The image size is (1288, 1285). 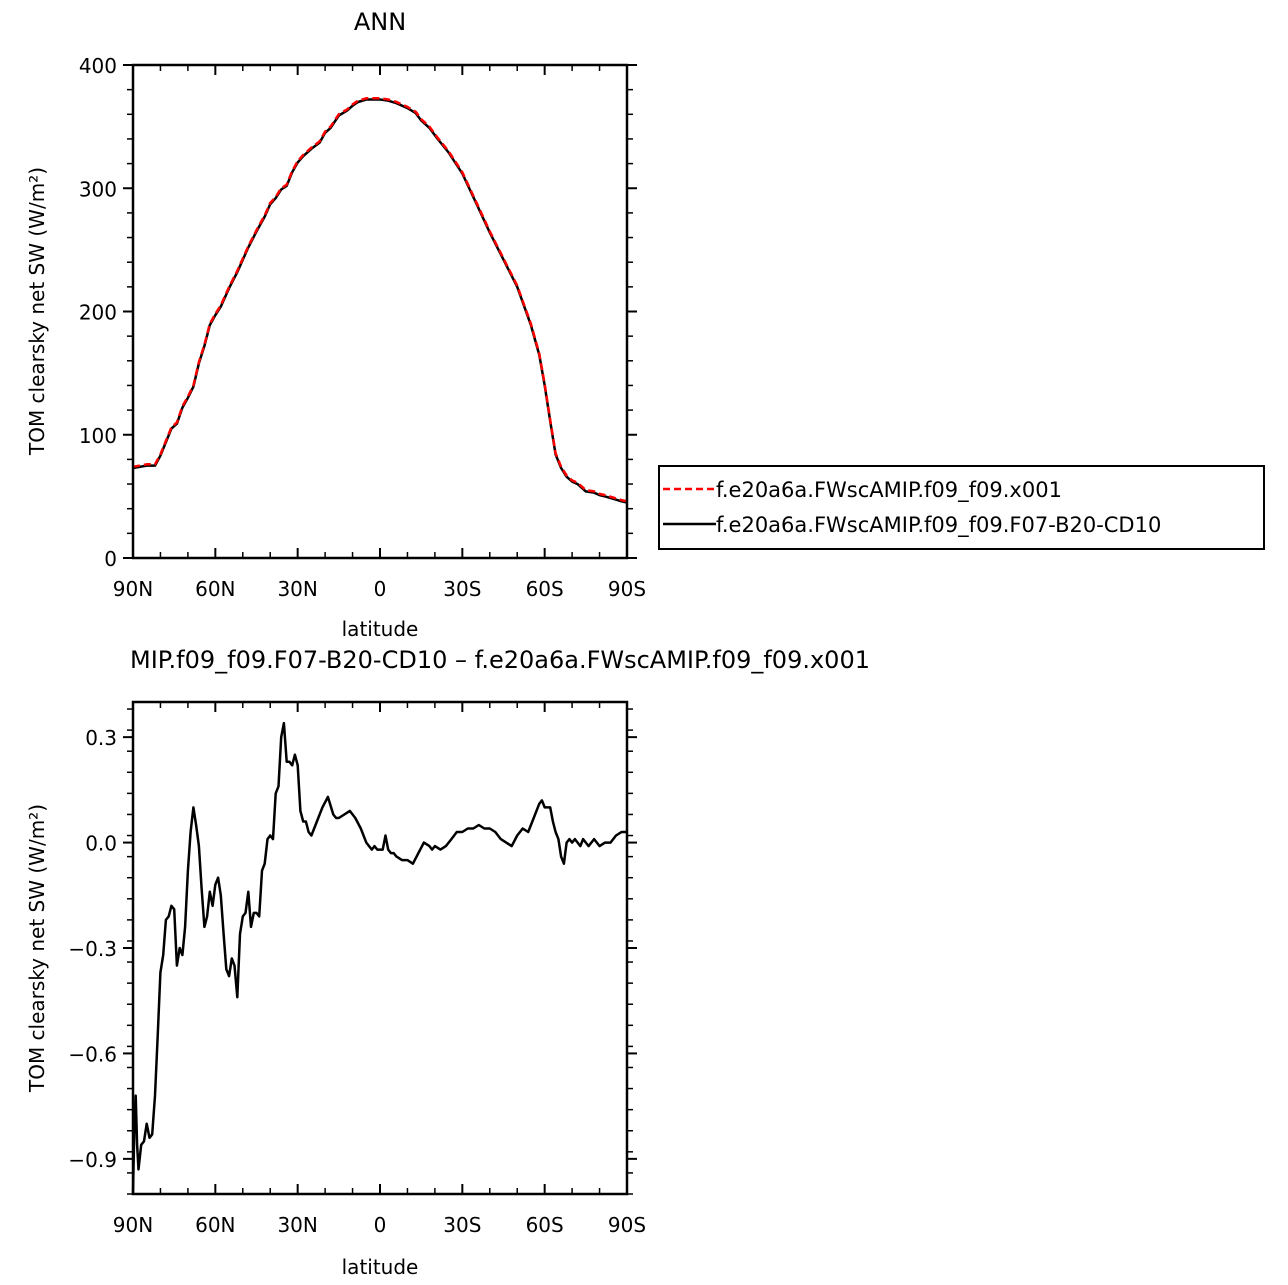 I want to click on y-tick-label: −0.3, so click(x=92, y=949).